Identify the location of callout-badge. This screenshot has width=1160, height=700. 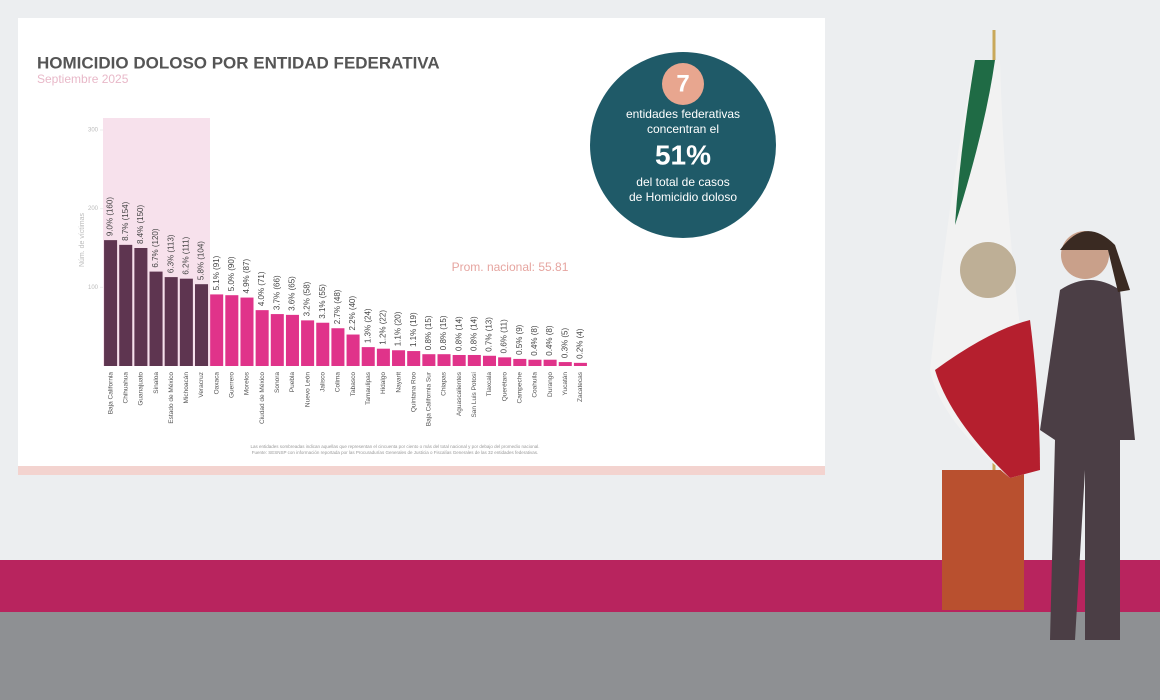
(683, 84).